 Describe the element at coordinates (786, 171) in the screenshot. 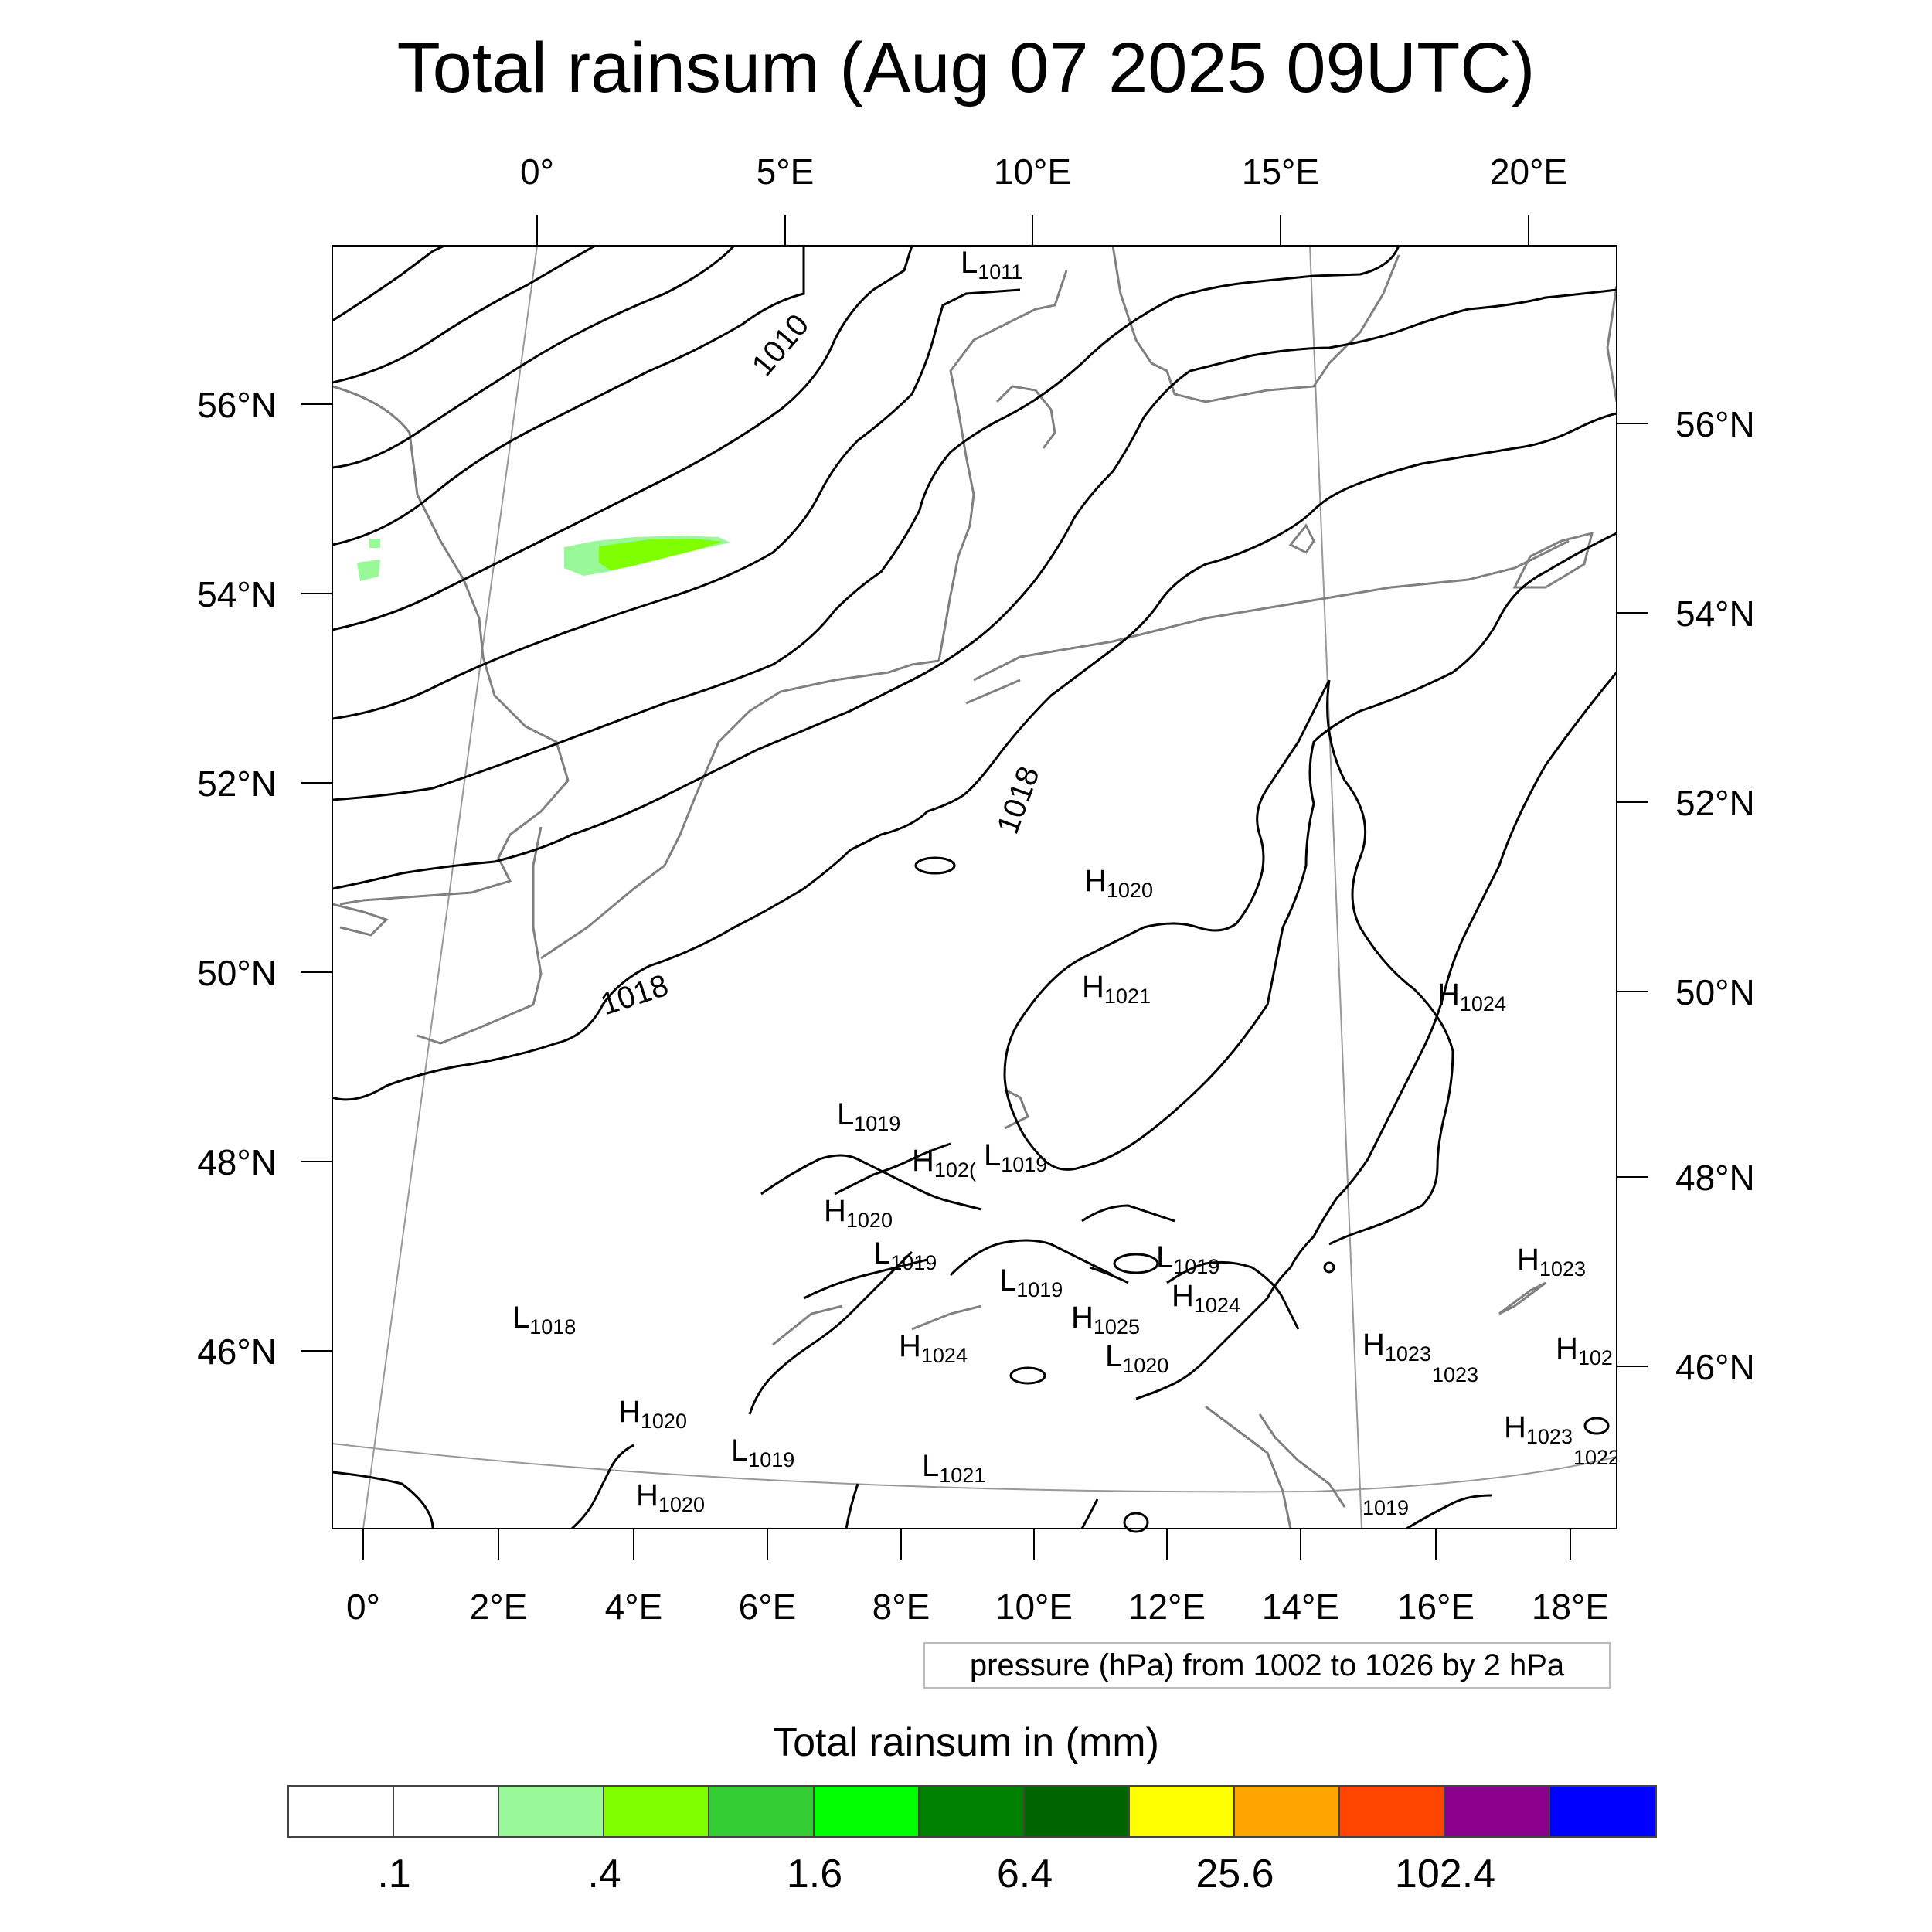

I see `top-lon-label: 5°E` at that location.